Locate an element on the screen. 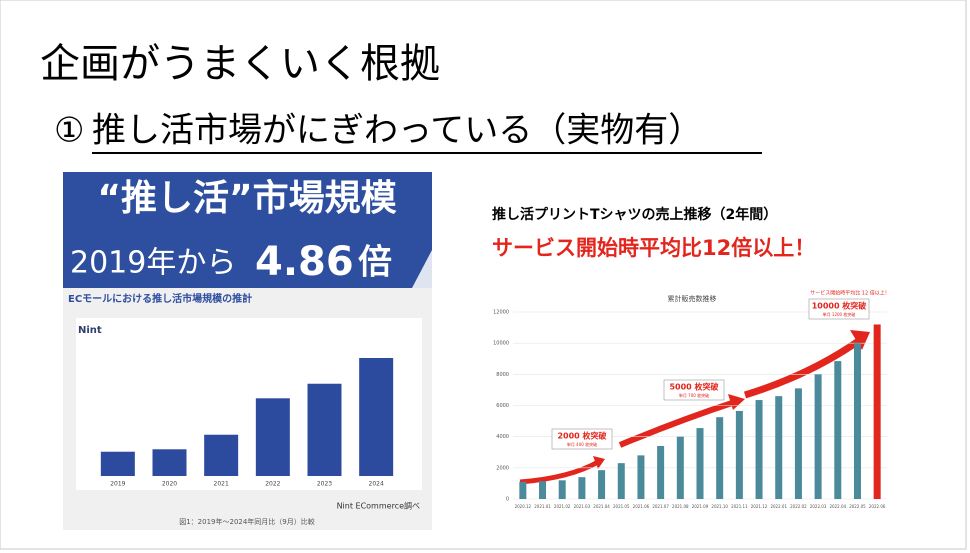 The width and height of the screenshot is (970, 553). x-tick-label: 2022.03 is located at coordinates (818, 506).